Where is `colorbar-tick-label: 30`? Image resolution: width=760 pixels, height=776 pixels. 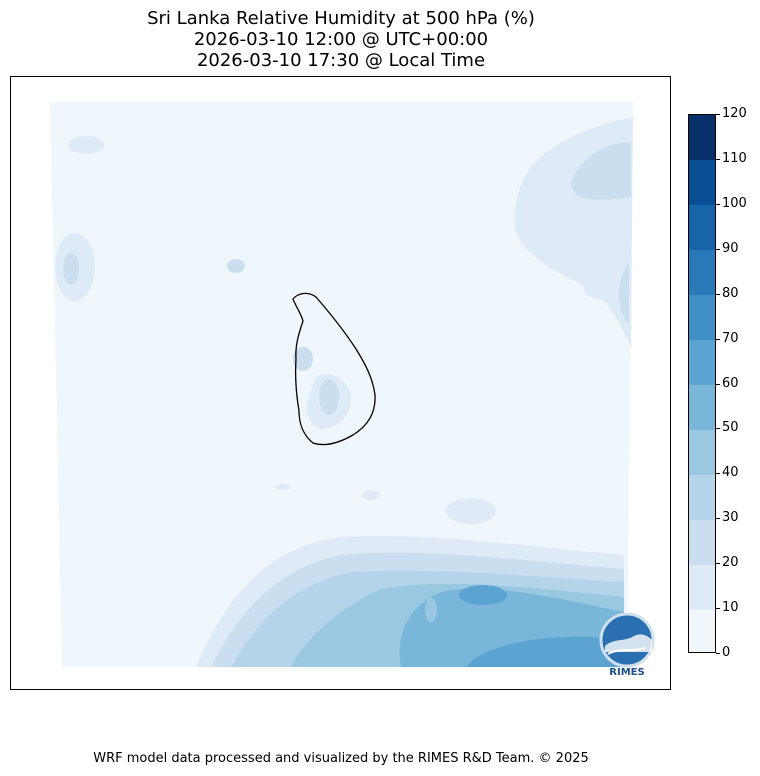 colorbar-tick-label: 30 is located at coordinates (730, 518).